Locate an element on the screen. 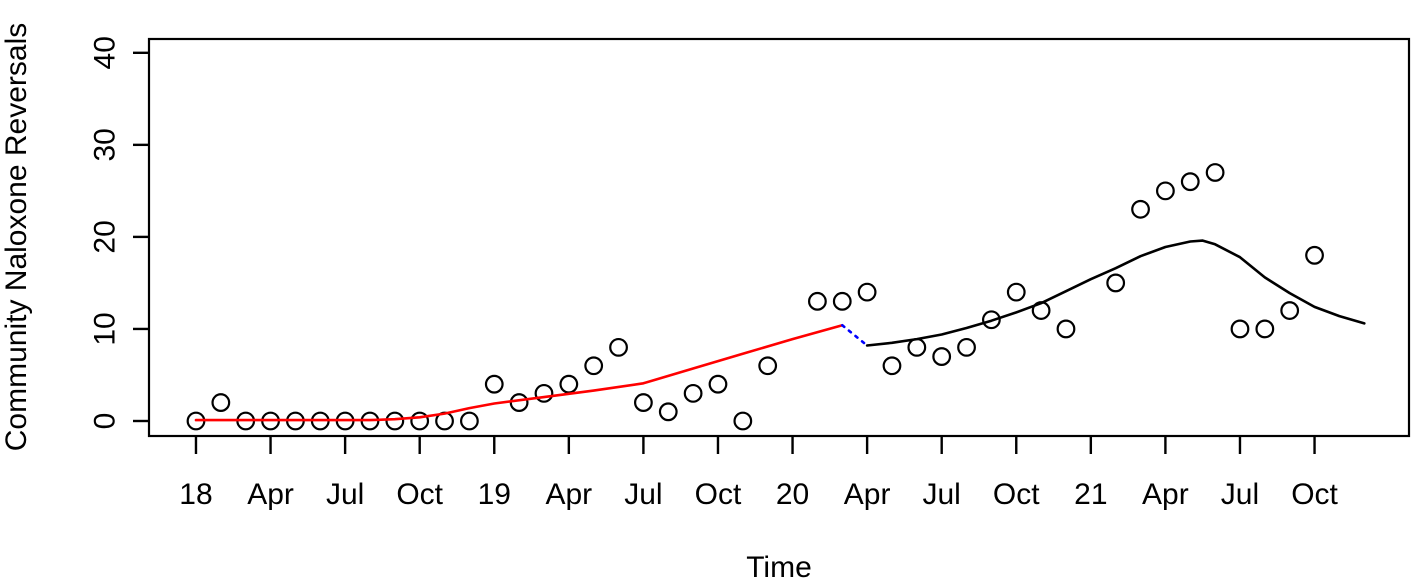 Image resolution: width=1417 pixels, height=586 pixels. interruption-gap-line is located at coordinates (854, 335).